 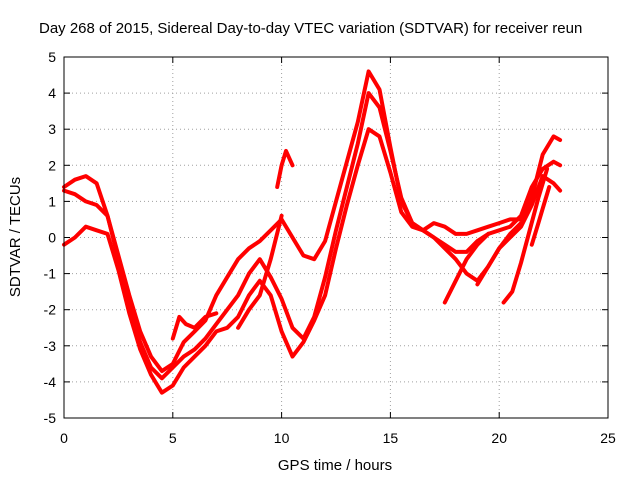 What do you see at coordinates (50, 346) in the screenshot?
I see `y-tick-label: -3` at bounding box center [50, 346].